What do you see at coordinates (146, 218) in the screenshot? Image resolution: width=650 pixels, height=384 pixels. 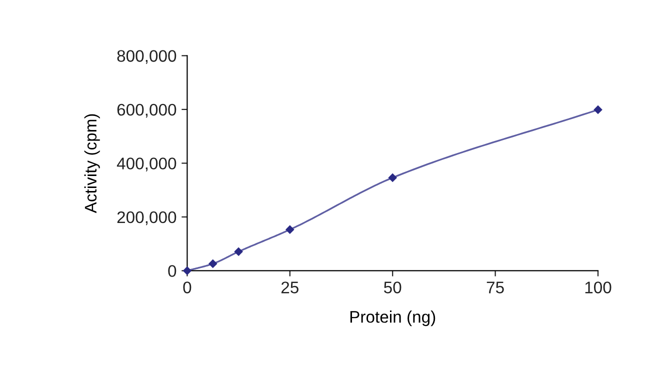 I see `y-tick-label: 200,000` at bounding box center [146, 218].